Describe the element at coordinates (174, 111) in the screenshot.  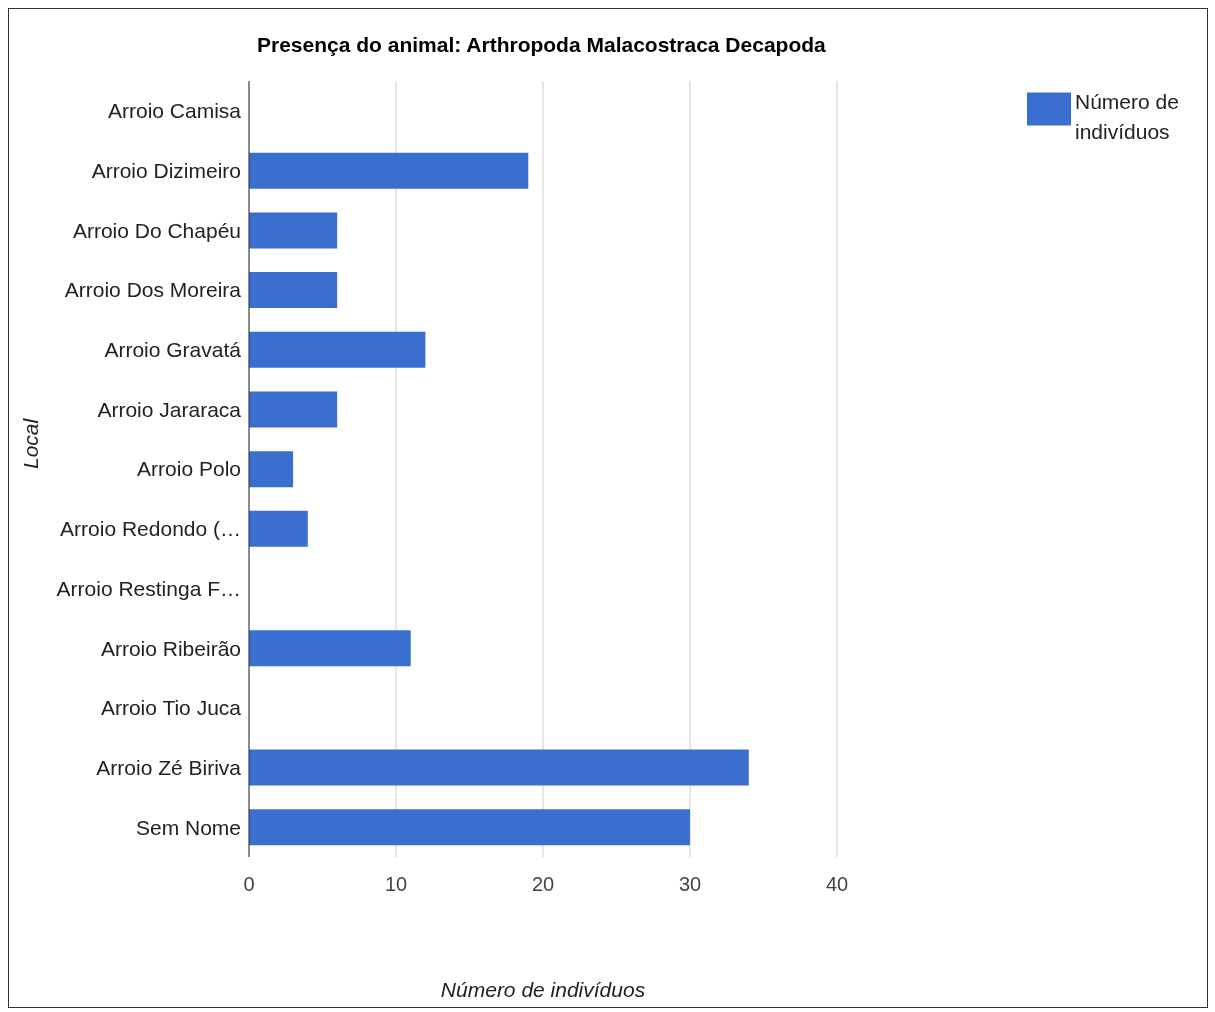
I see `y-tick-label: Arroio Camisa` at that location.